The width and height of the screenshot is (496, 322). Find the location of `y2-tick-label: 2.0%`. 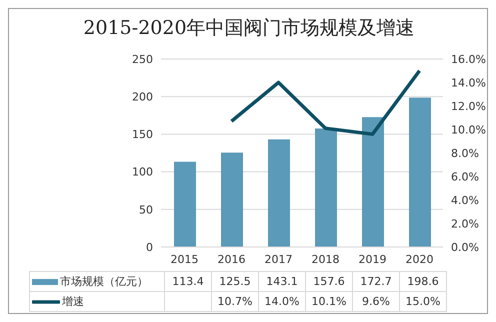

y2-tick-label: 2.0% is located at coordinates (465, 223).